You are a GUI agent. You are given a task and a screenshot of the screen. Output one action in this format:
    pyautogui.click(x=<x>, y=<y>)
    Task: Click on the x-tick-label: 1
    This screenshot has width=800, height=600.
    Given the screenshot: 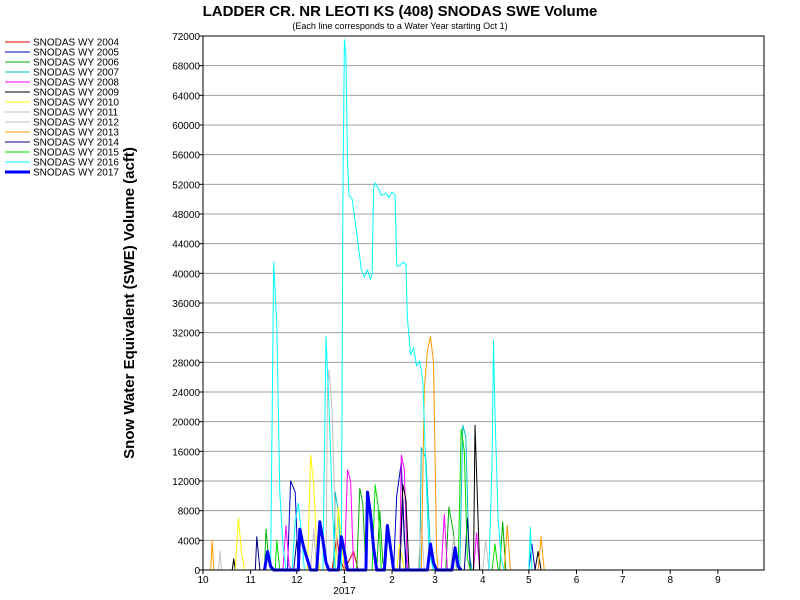 What is the action you would take?
    pyautogui.click(x=345, y=580)
    